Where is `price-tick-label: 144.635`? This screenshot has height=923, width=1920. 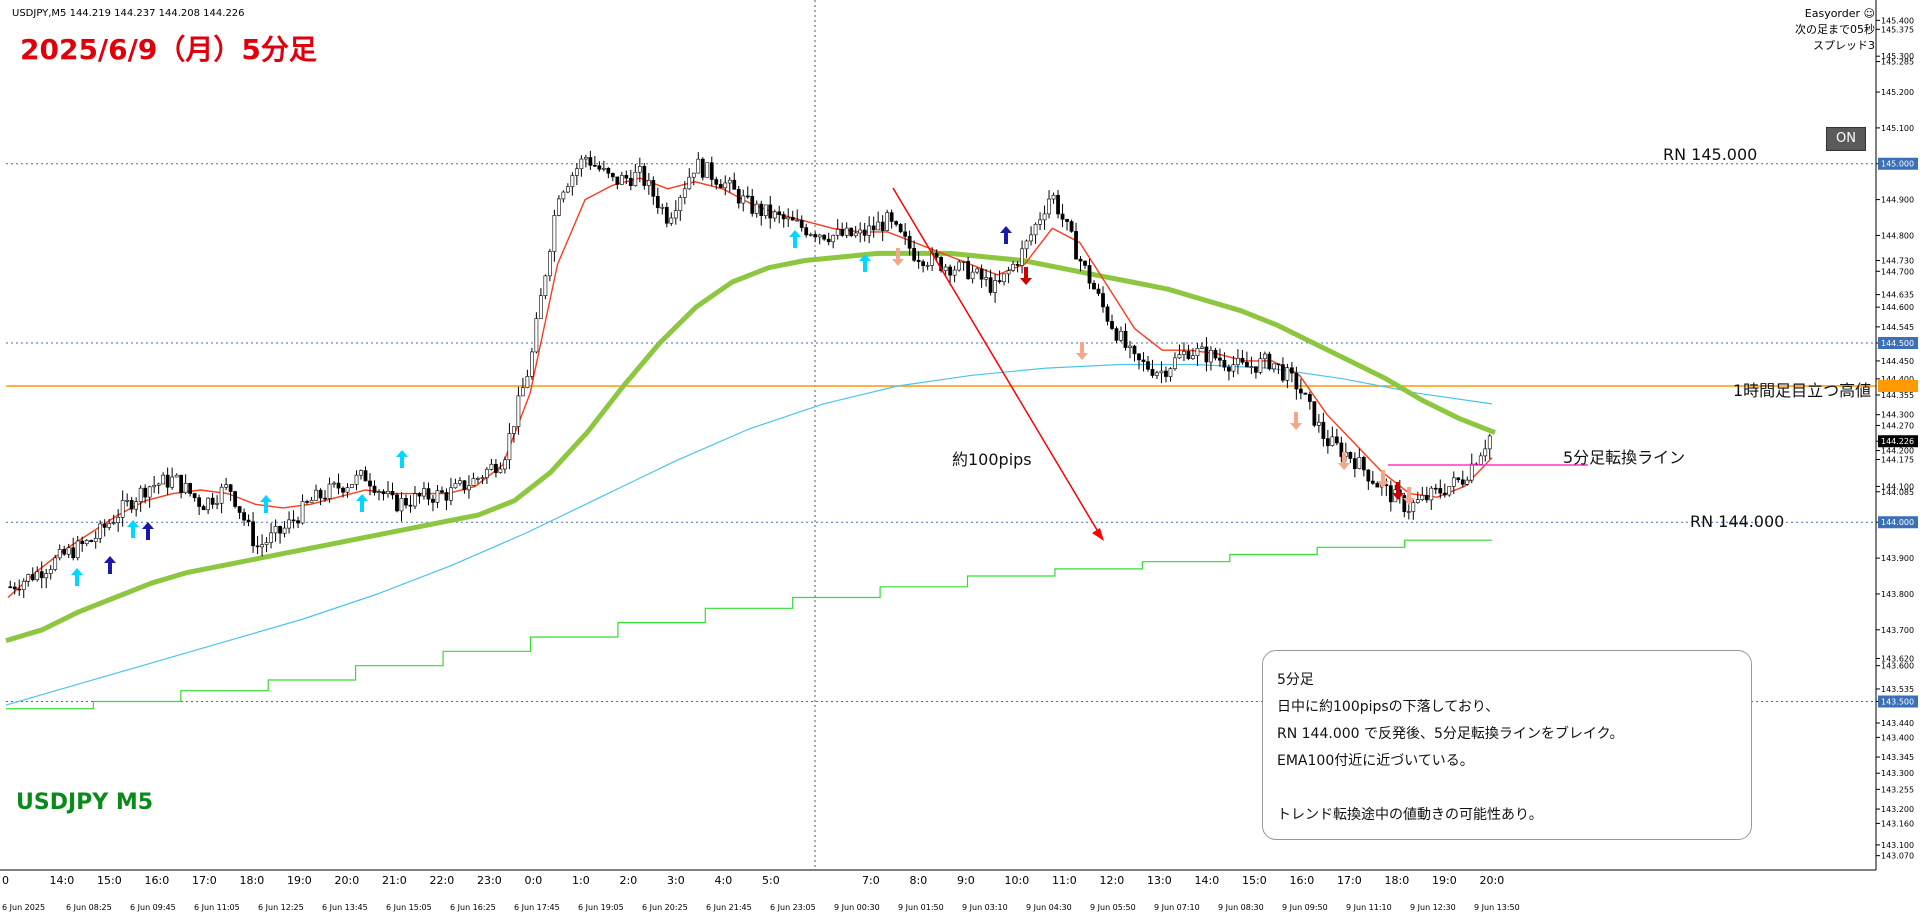
price-tick-label: 144.635 is located at coordinates (1897, 295).